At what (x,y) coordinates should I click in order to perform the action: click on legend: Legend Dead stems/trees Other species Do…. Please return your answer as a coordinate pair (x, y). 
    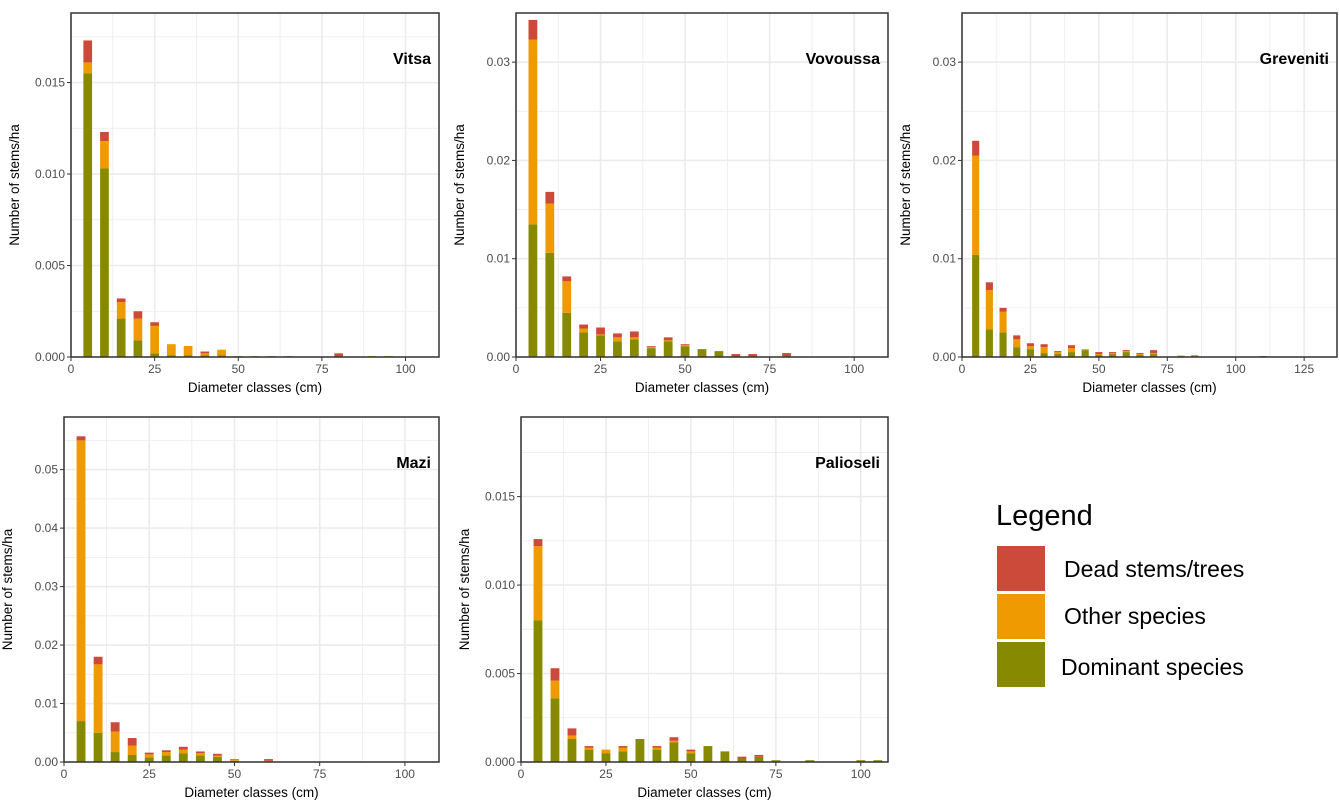
    Looking at the image, I should click on (1120, 593).